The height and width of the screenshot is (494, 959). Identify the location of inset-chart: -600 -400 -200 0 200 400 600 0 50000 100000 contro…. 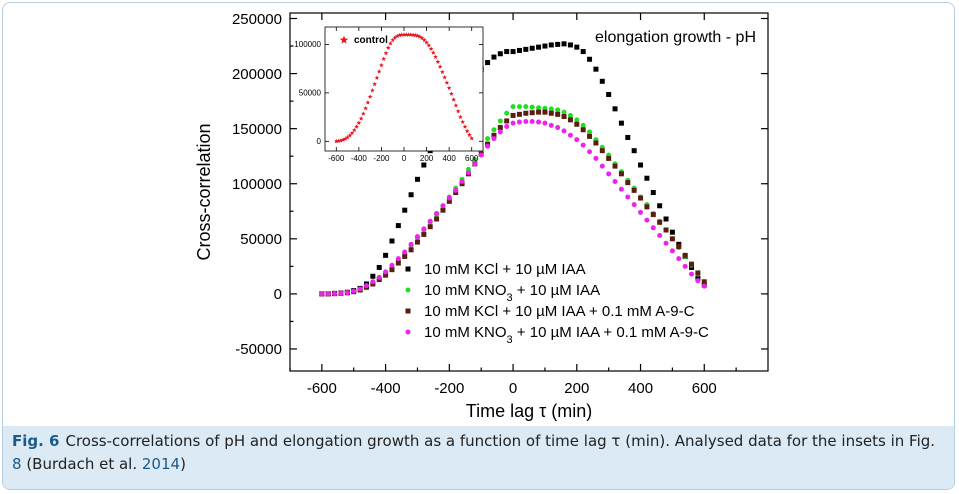
(389, 94).